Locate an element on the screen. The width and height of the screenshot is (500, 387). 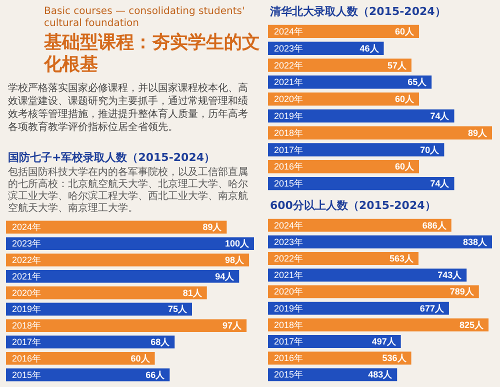
data-label: 98人 is located at coordinates (235, 260).